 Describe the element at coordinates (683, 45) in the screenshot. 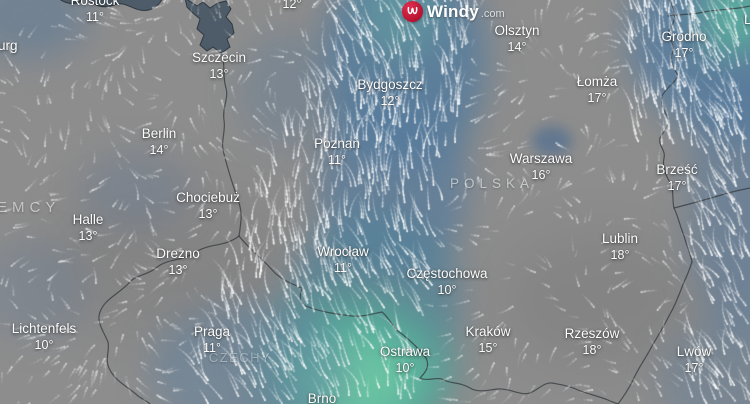

I see `city-label-grodno: Grodno 17°` at that location.